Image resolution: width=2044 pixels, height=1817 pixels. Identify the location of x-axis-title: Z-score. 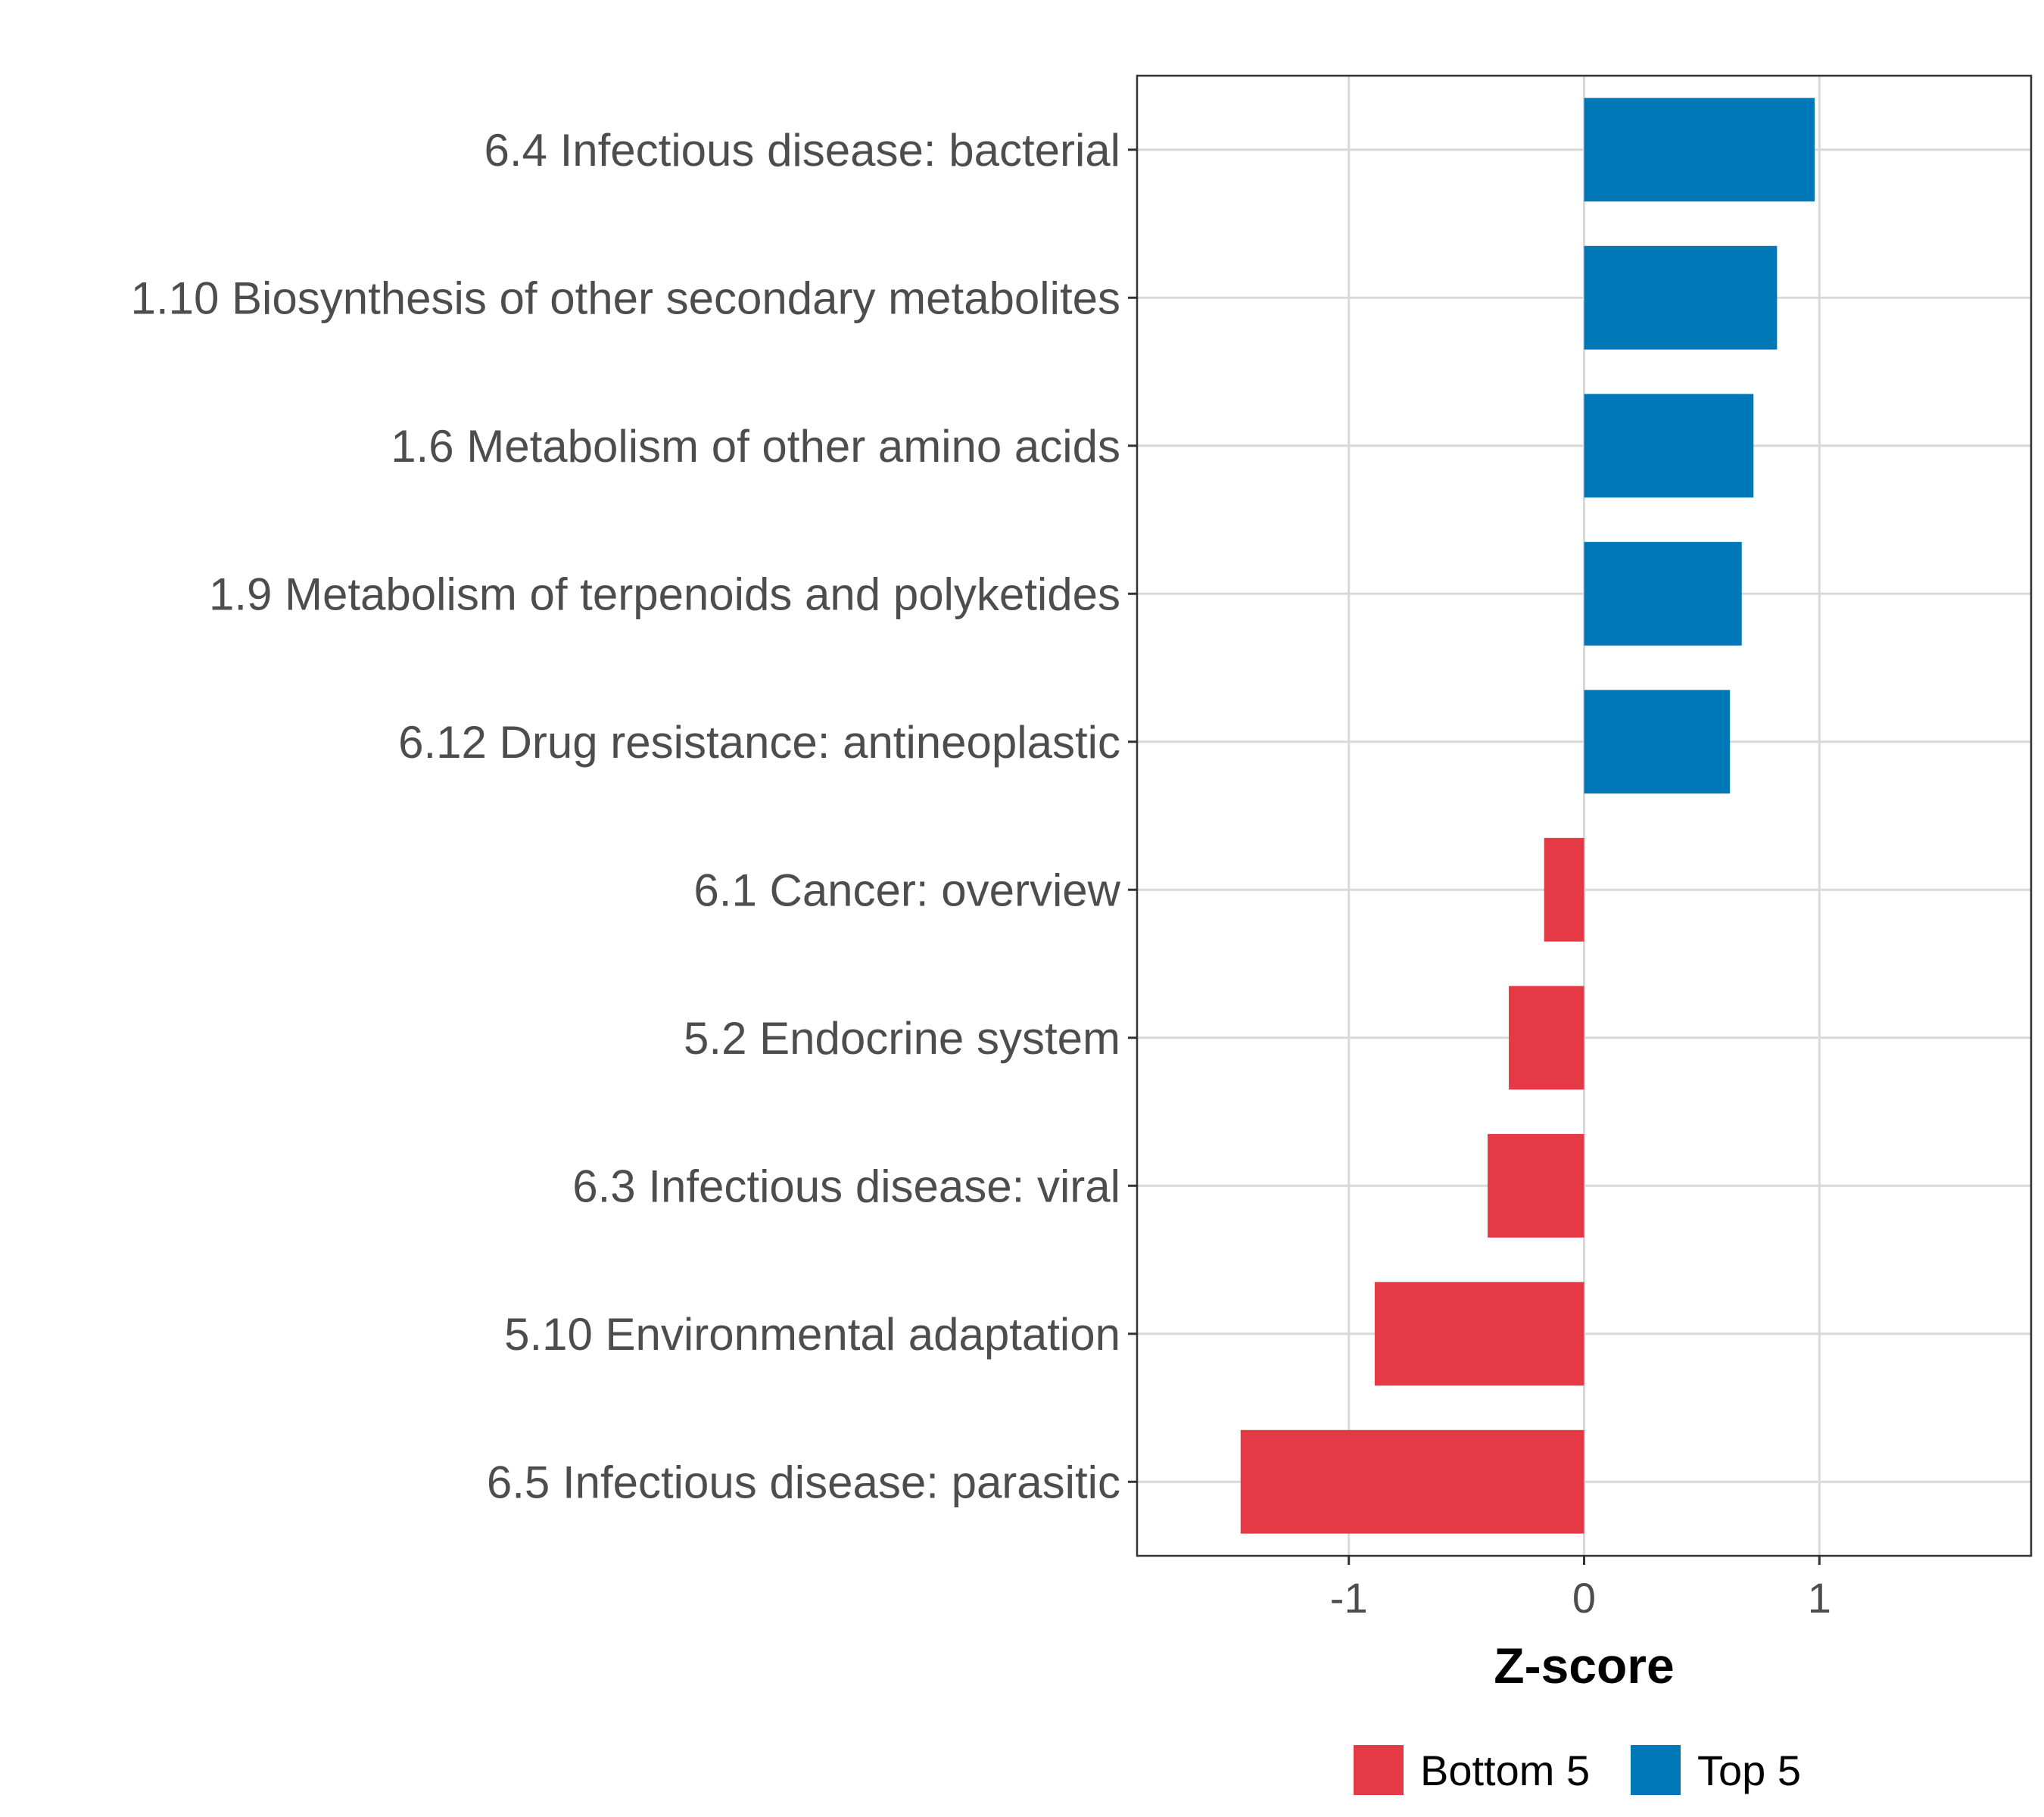
(1584, 1666).